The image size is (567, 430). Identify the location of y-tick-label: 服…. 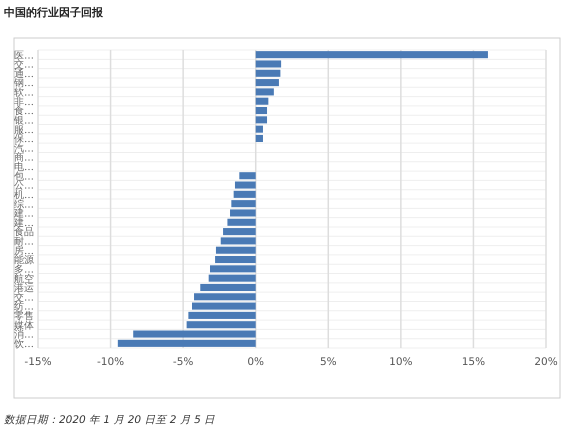
(24, 130).